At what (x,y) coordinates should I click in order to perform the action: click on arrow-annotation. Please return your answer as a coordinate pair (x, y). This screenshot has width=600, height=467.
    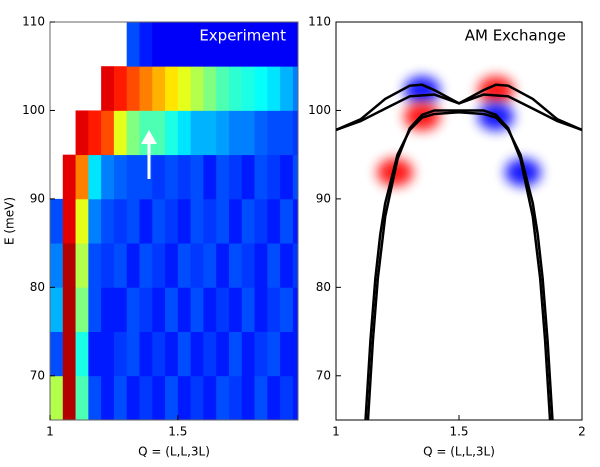
    Looking at the image, I should click on (149, 154).